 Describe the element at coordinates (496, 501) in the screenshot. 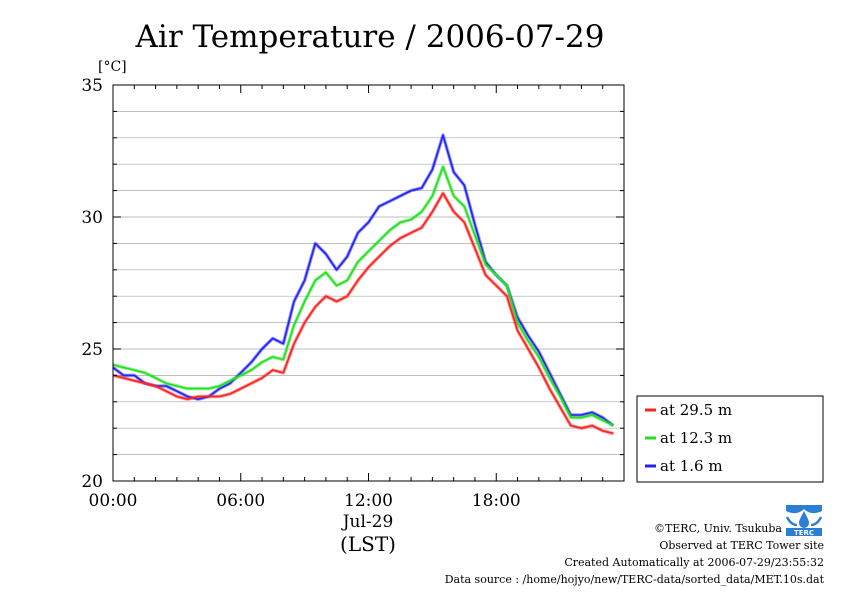

I see `x-tick-label: 18:00` at that location.